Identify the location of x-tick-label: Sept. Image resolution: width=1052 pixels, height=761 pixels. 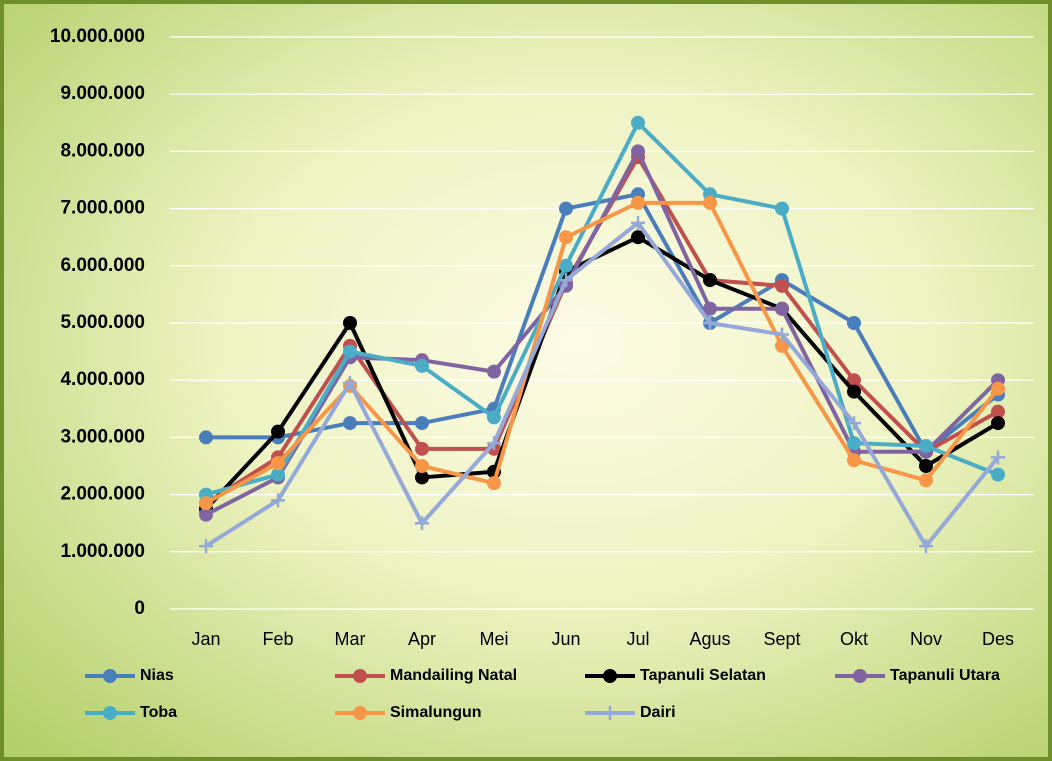
(781, 639).